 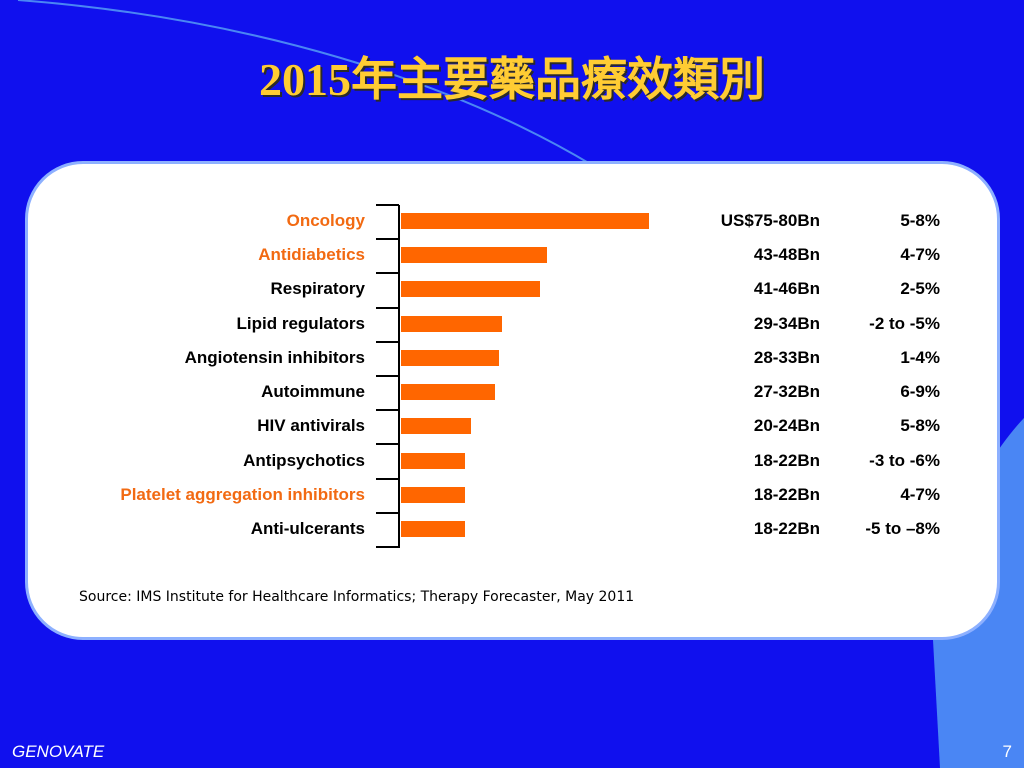 What do you see at coordinates (433, 529) in the screenshot?
I see `bar-anti-ulcerants` at bounding box center [433, 529].